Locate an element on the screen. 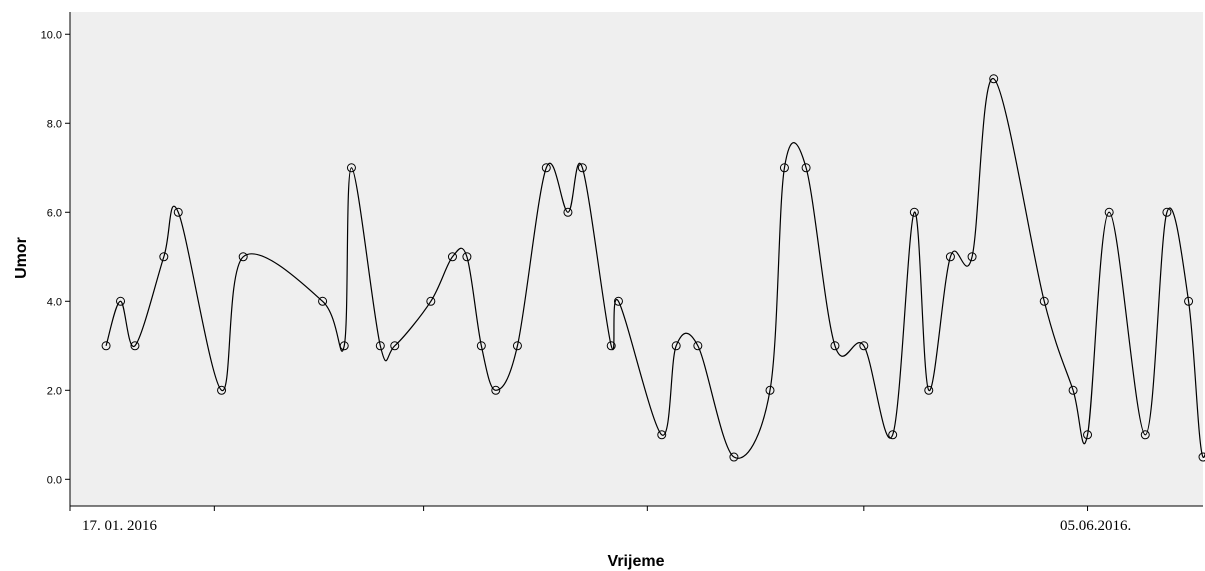  x-end-label: 05.06.2016. is located at coordinates (1095, 526).